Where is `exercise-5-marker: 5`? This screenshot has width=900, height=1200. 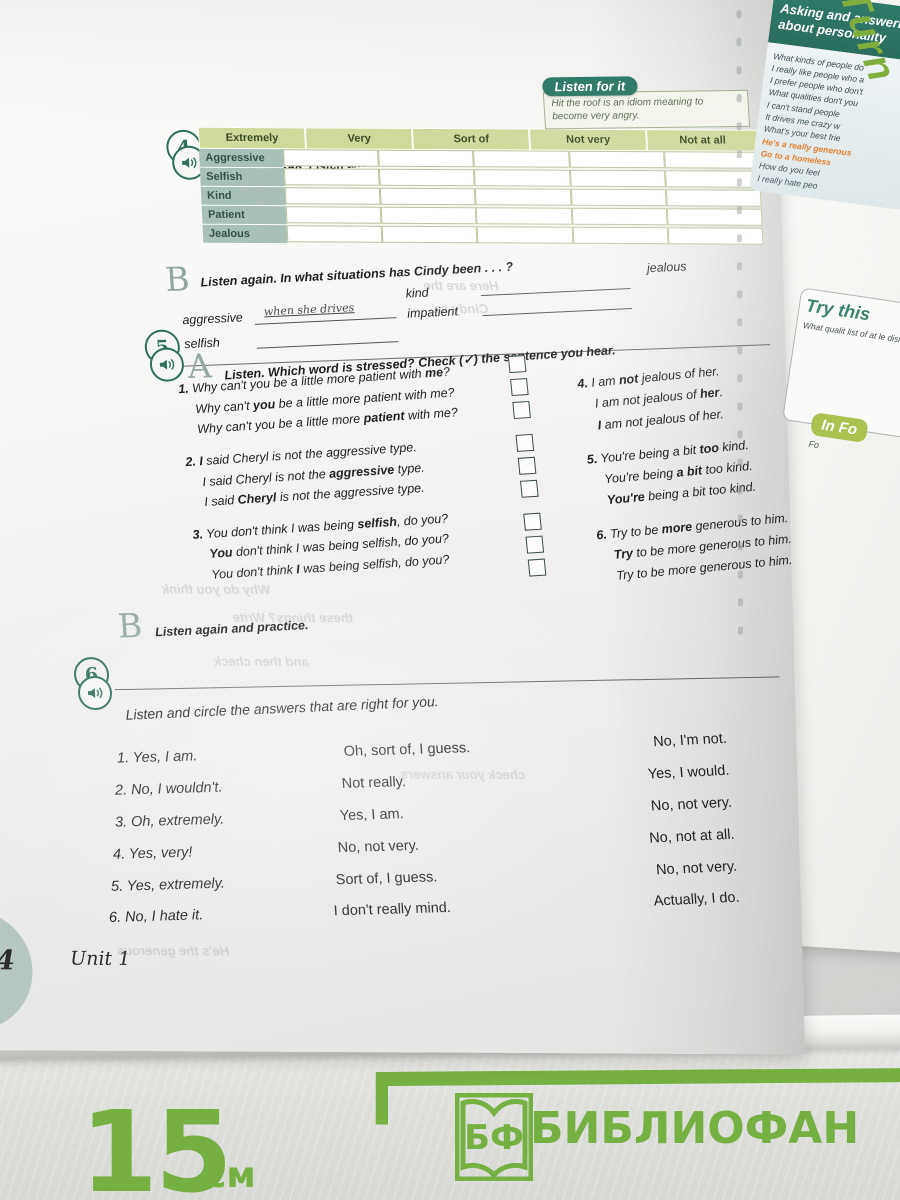
exercise-5-marker: 5 is located at coordinates (168, 356).